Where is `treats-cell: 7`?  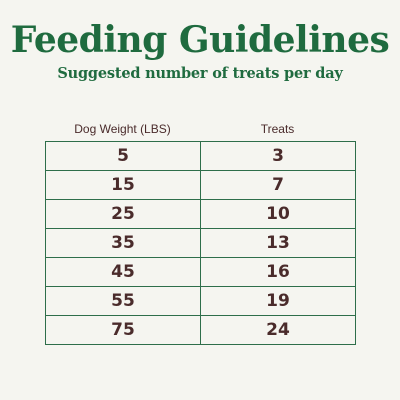 treats-cell: 7 is located at coordinates (278, 185).